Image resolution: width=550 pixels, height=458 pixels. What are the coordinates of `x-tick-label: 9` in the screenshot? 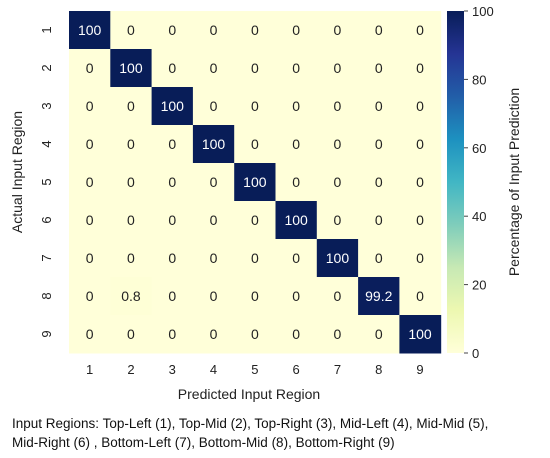 It's located at (419, 369).